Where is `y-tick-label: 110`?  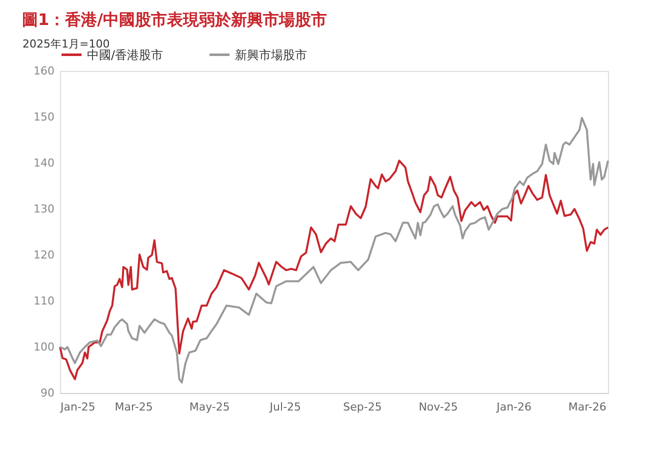
y-tick-label: 110 is located at coordinates (44, 301).